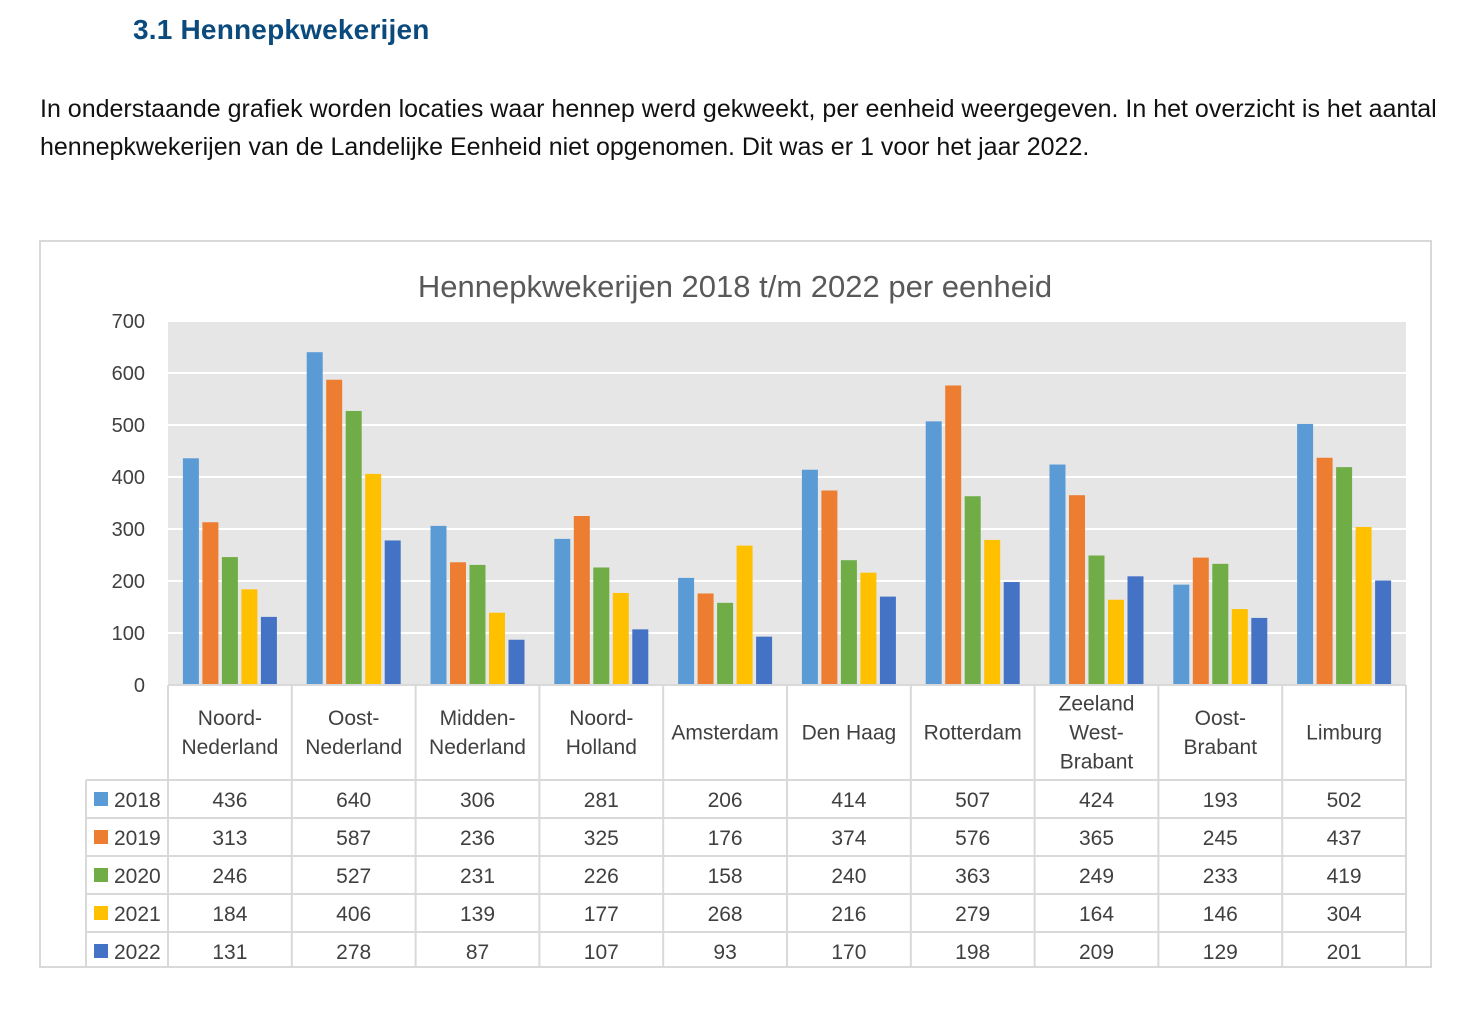  I want to click on data-cell: 139, so click(477, 914).